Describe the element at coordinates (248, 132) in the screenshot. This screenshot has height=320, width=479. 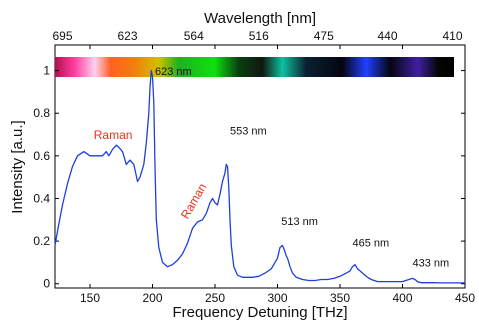
I see `peak-annotation: 553 nm` at that location.